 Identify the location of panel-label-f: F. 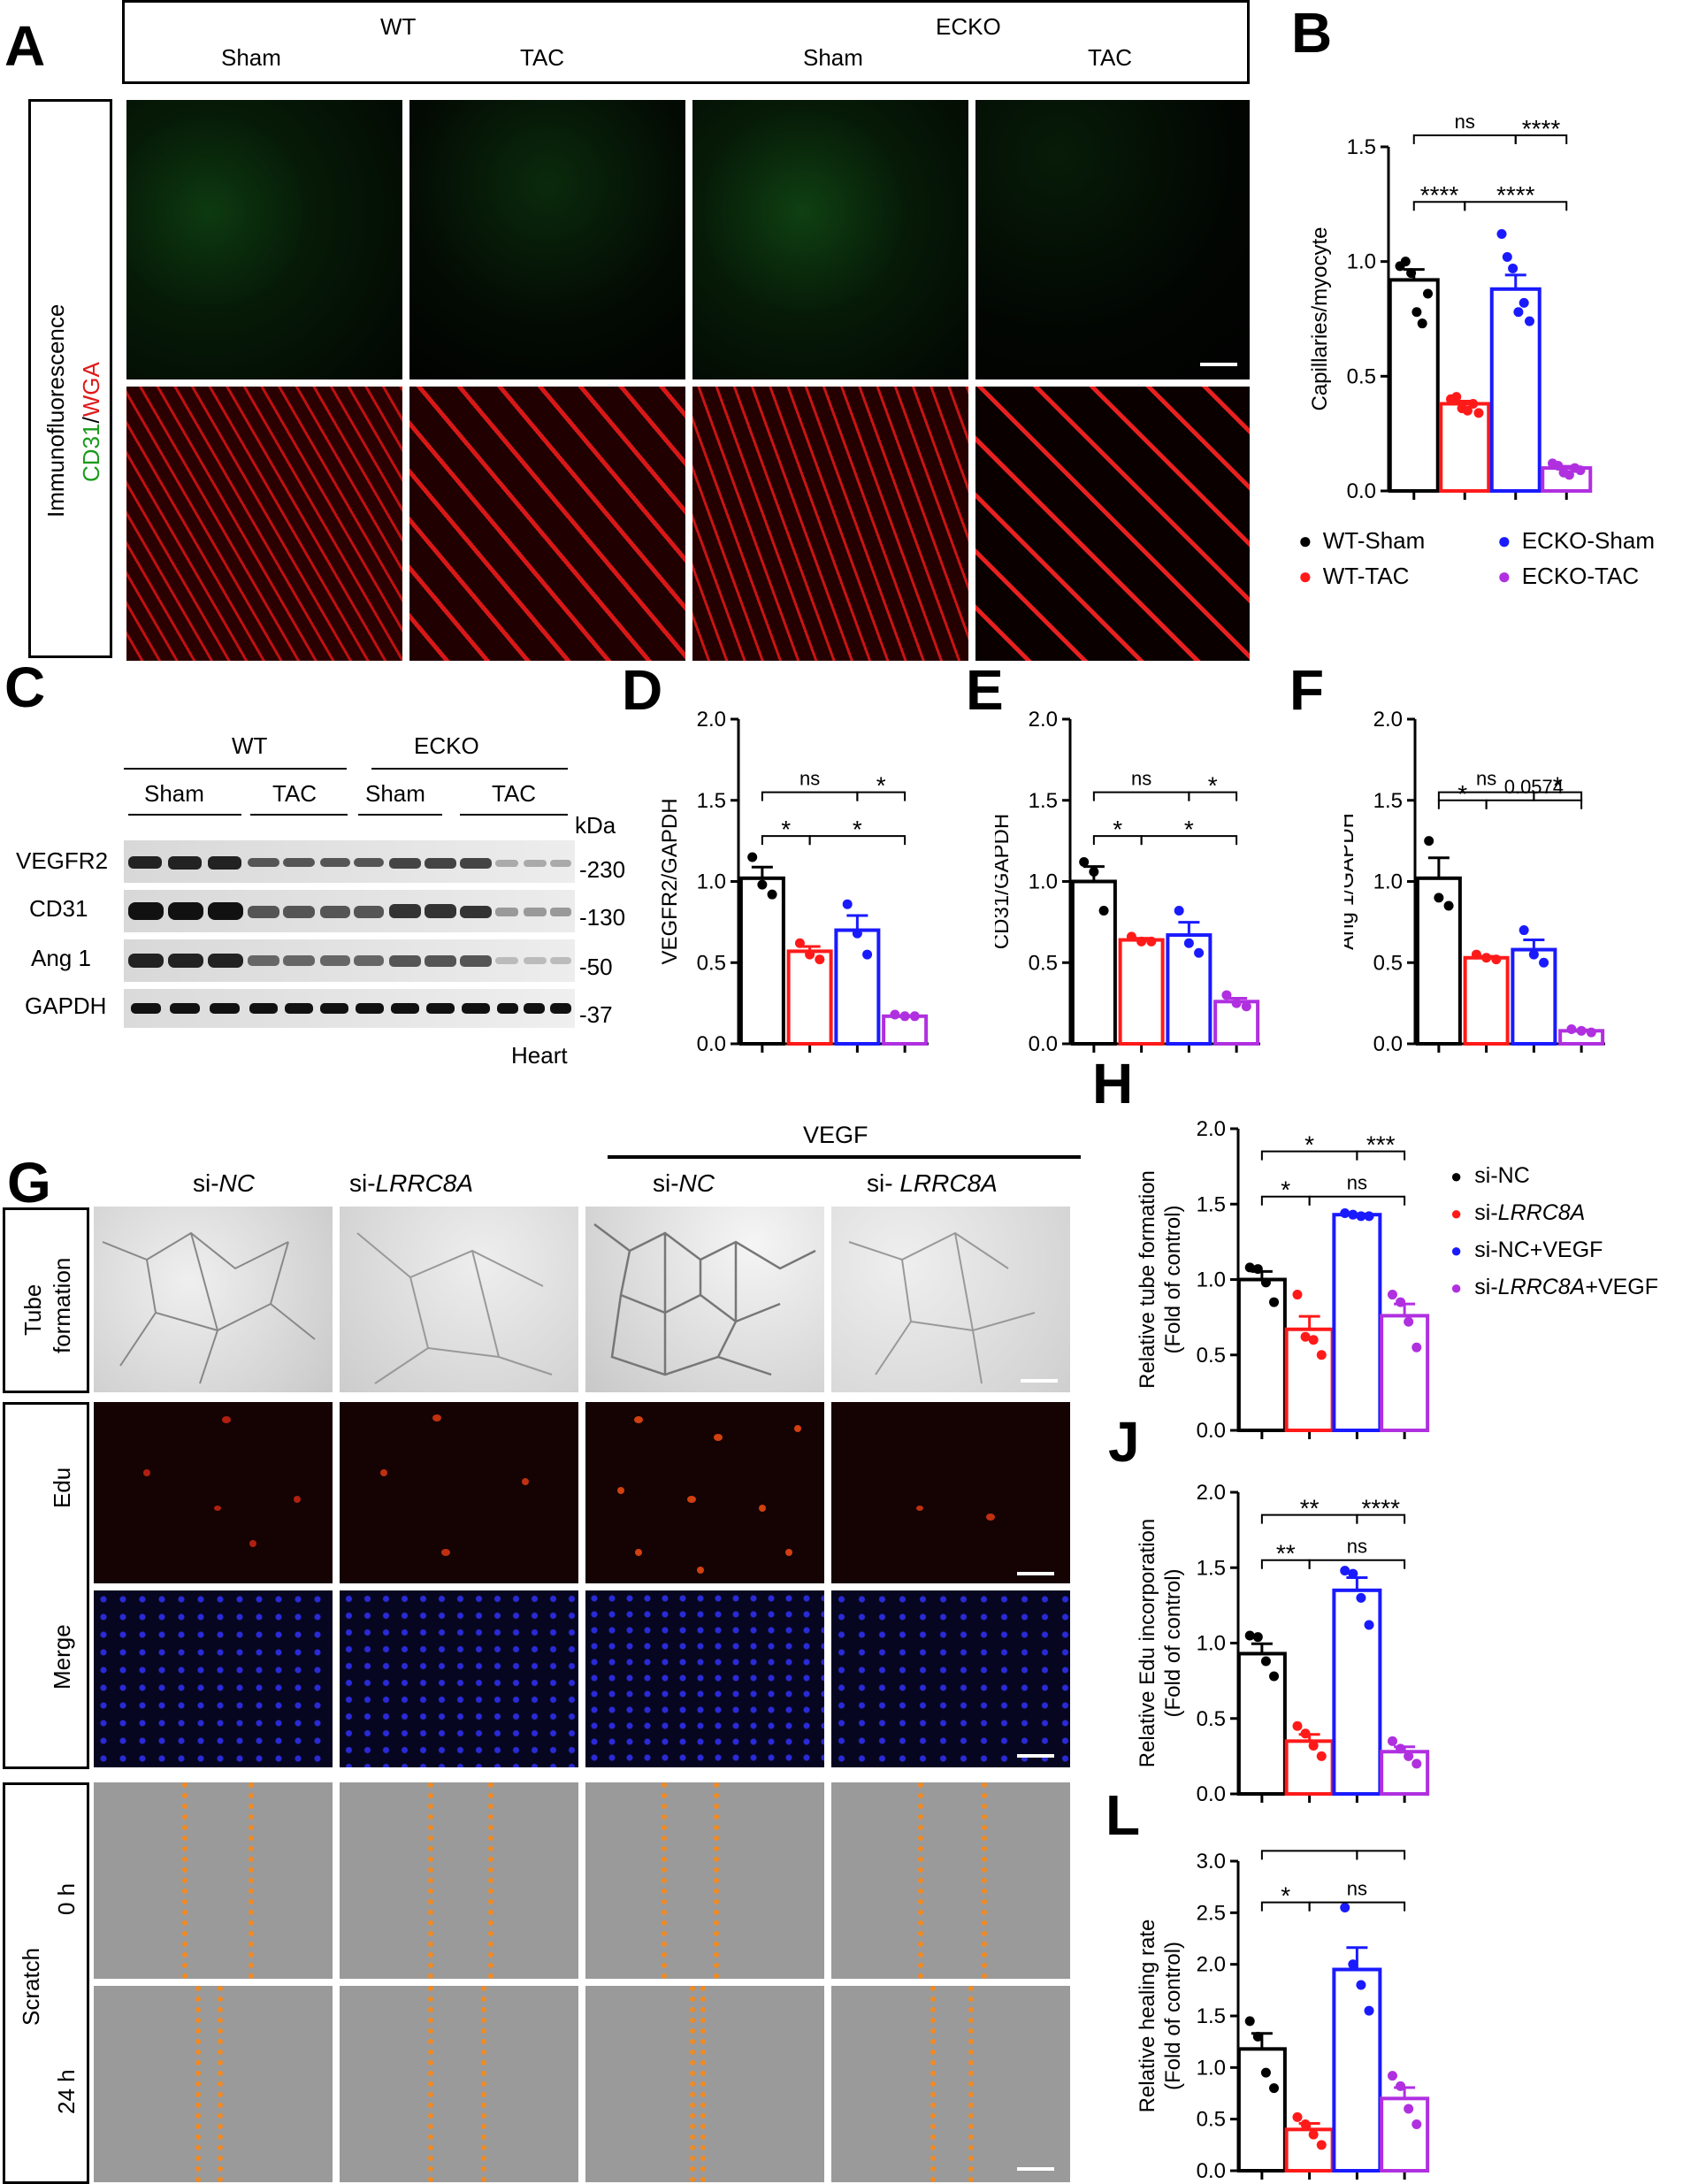
(1307, 690).